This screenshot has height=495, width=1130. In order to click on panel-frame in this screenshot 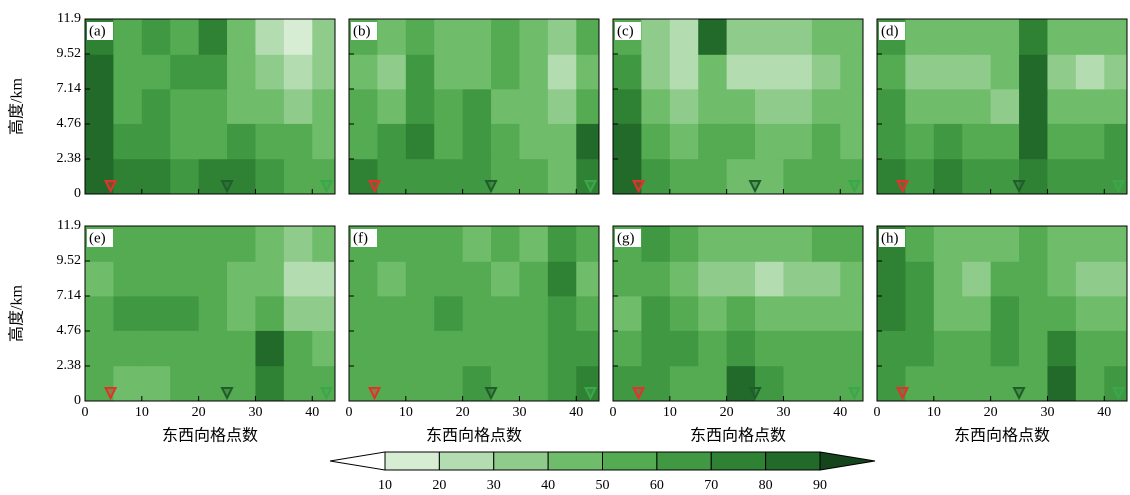, I will do `click(738, 106)`.